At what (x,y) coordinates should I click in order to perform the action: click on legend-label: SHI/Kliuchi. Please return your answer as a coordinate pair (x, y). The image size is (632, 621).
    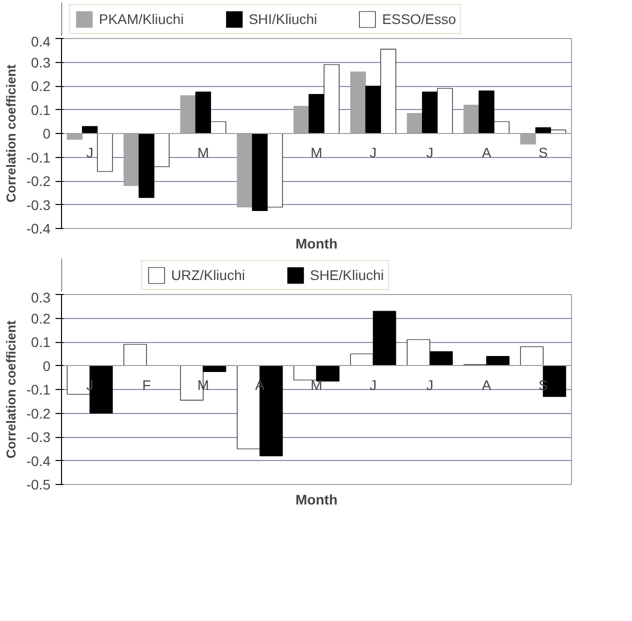
    Looking at the image, I should click on (283, 19).